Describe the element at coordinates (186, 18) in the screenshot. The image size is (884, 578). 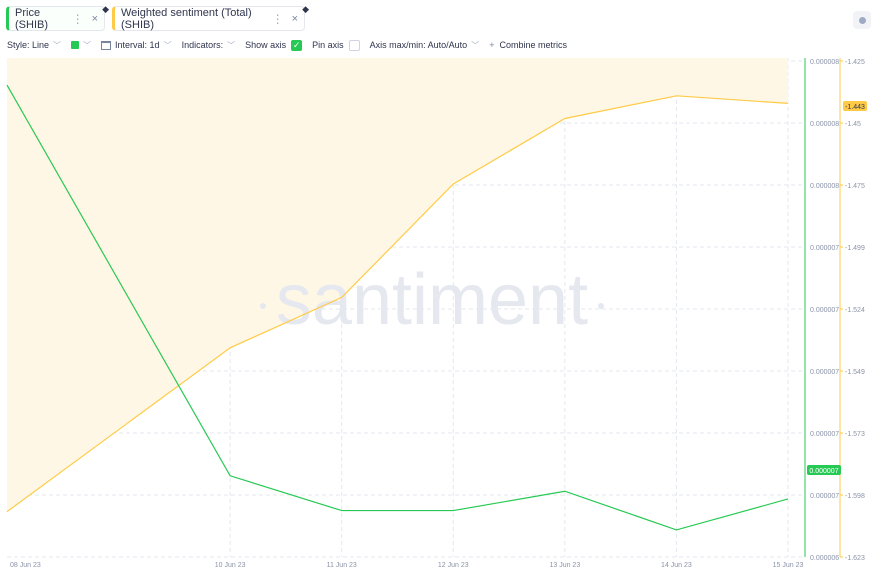
I see `tab-sentiment-label: Weighted sentiment (Total) (SHIB)` at that location.